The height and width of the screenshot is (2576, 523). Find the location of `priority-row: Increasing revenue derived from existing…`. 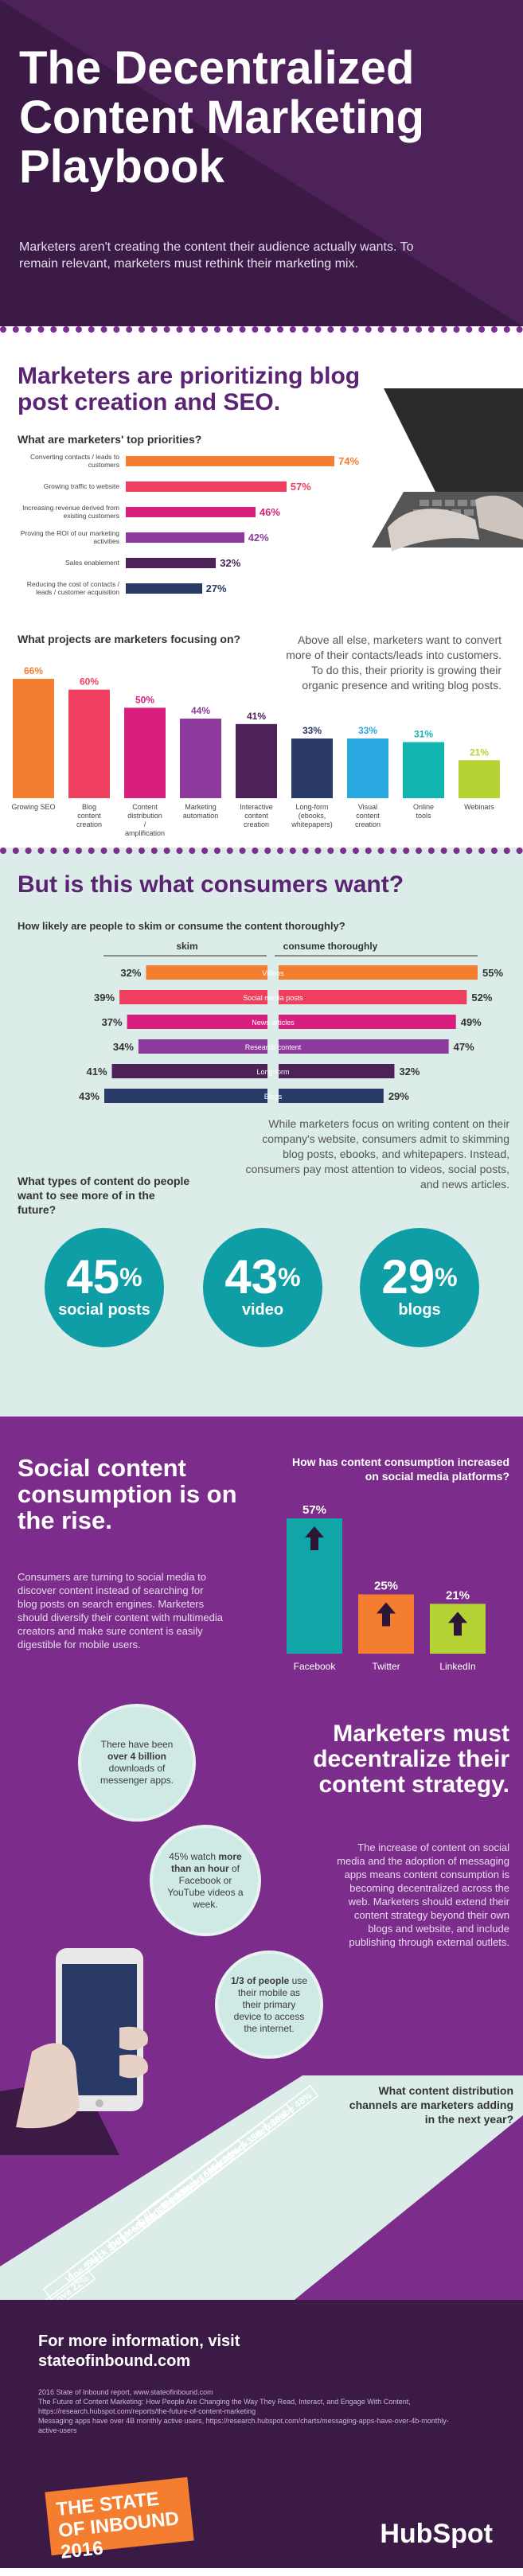

priority-row: Increasing revenue derived from existing… is located at coordinates (197, 512).